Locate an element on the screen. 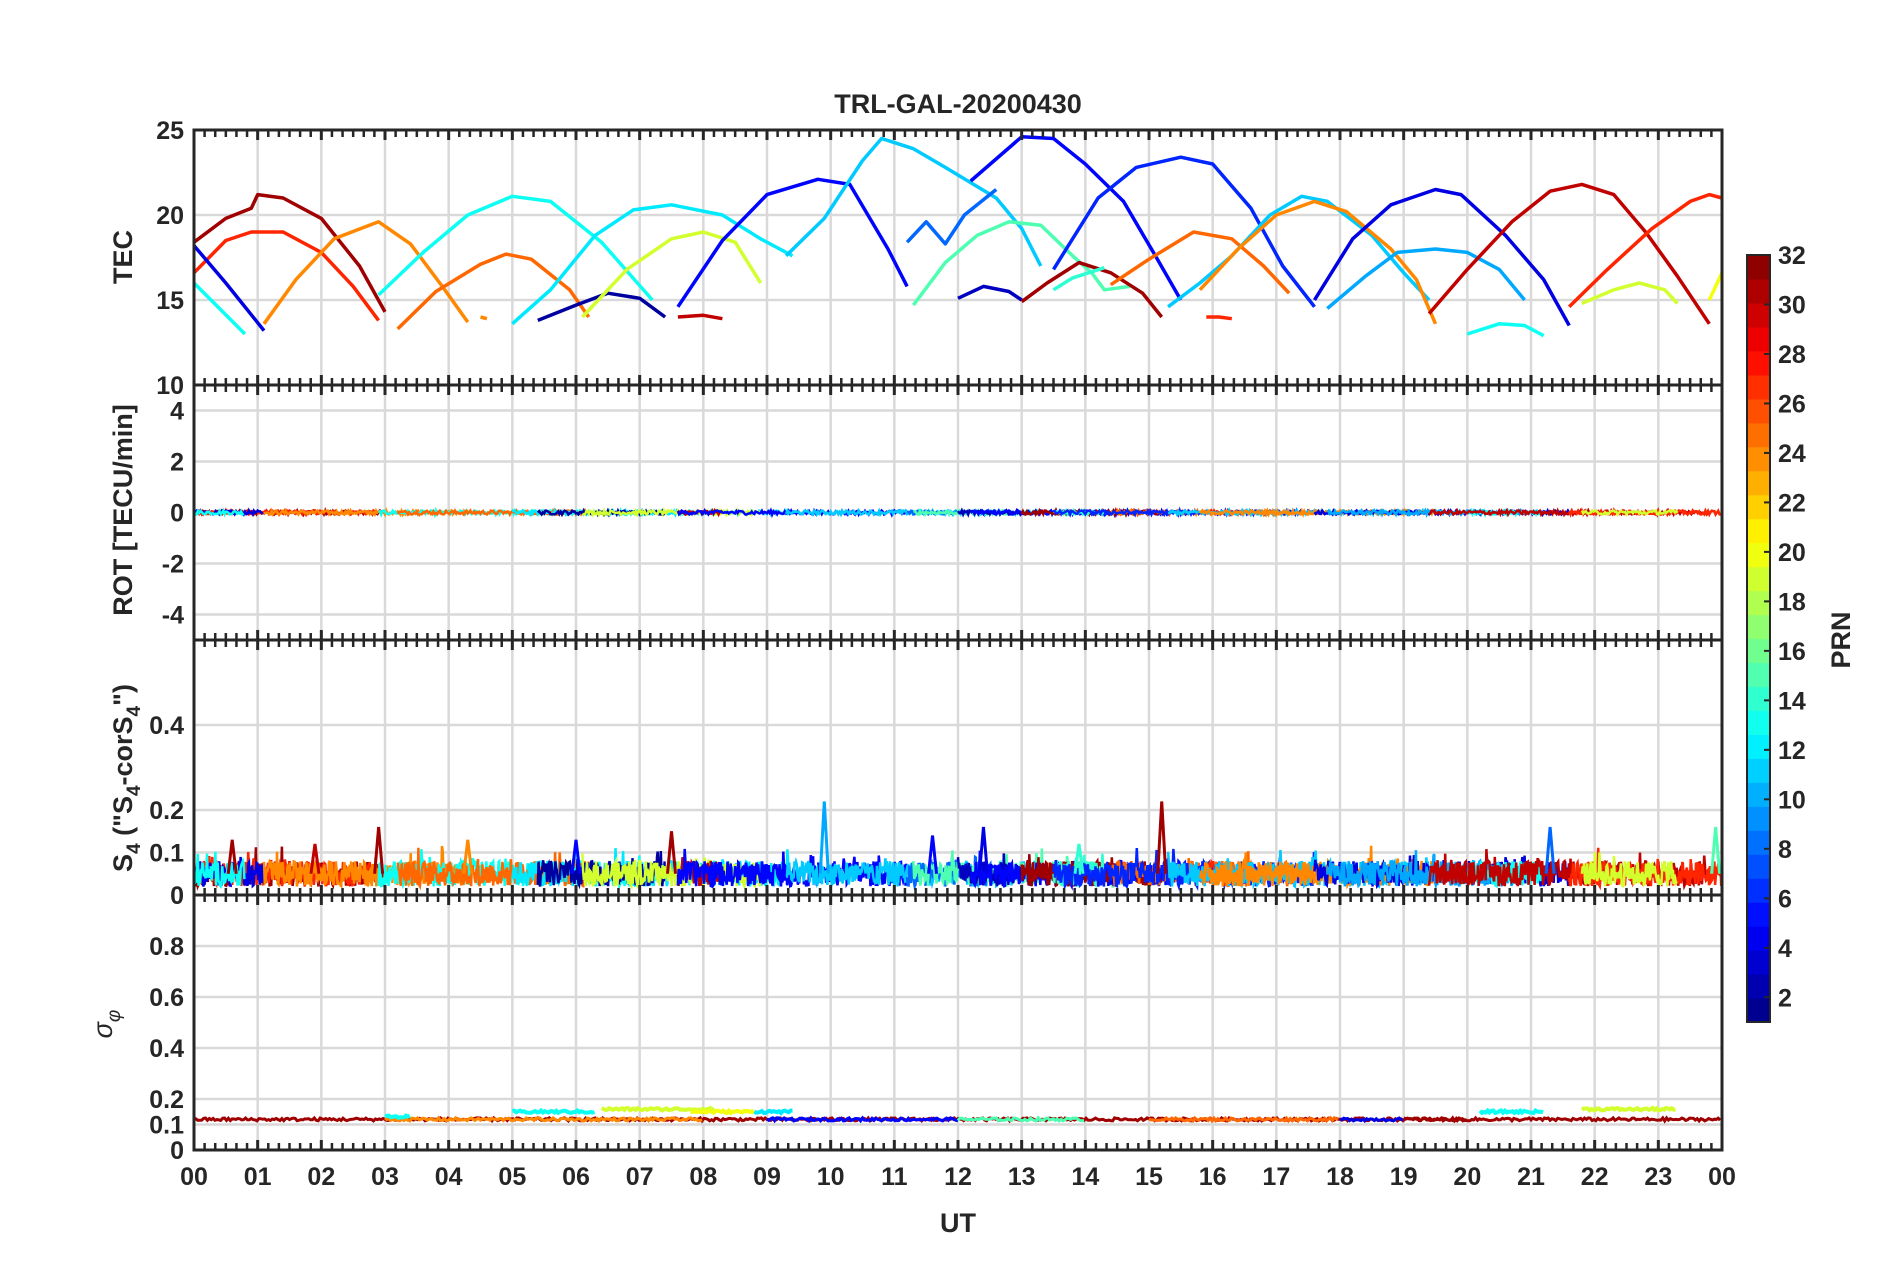 The image size is (1902, 1272). y-tick-label: 15 is located at coordinates (170, 301).